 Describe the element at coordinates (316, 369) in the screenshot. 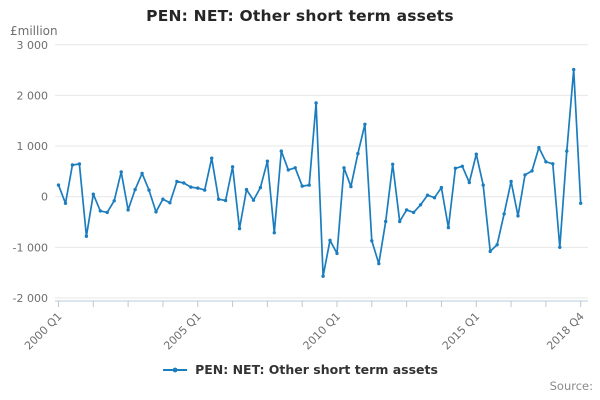

I see `legend-label: PEN: NET: Other short term assets` at that location.